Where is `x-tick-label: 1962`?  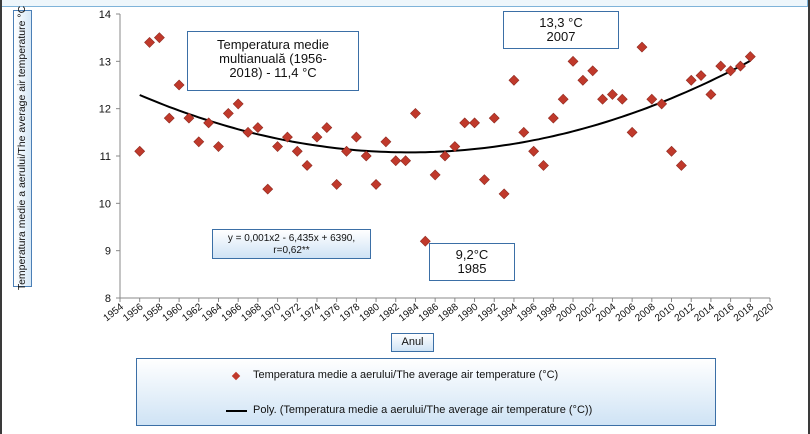
x-tick-label: 1962 is located at coordinates (192, 312).